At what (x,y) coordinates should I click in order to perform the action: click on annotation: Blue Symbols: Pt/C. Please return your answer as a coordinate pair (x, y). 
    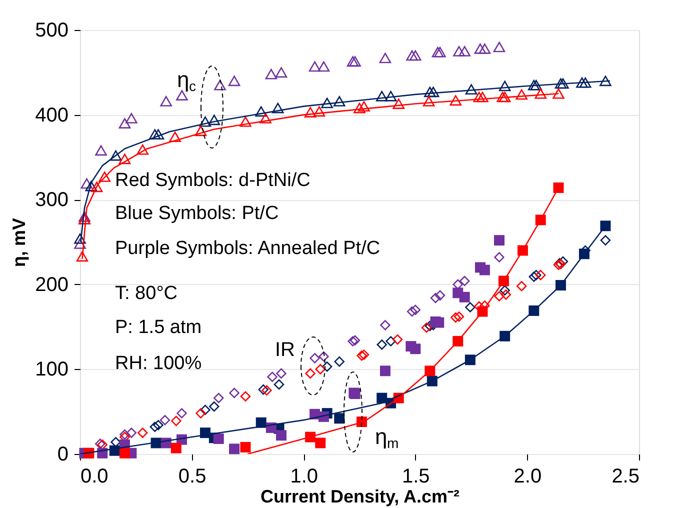
    Looking at the image, I should click on (197, 213).